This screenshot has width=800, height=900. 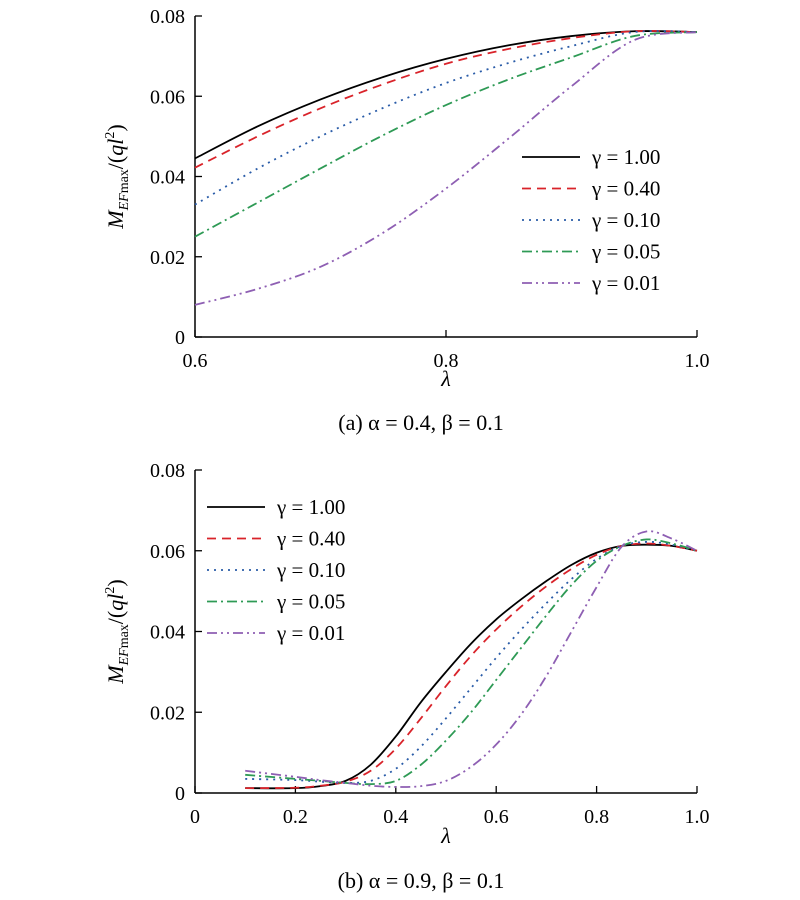 What do you see at coordinates (195, 817) in the screenshot?
I see `x-tick-label: 0` at bounding box center [195, 817].